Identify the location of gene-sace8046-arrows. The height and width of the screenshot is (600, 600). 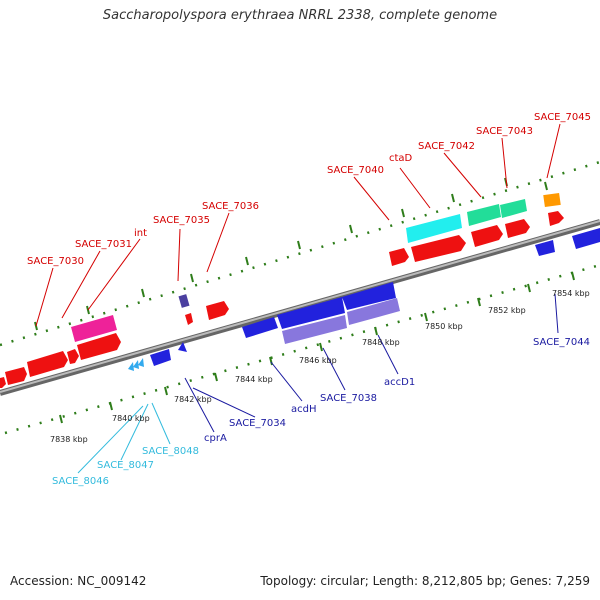
(136, 364).